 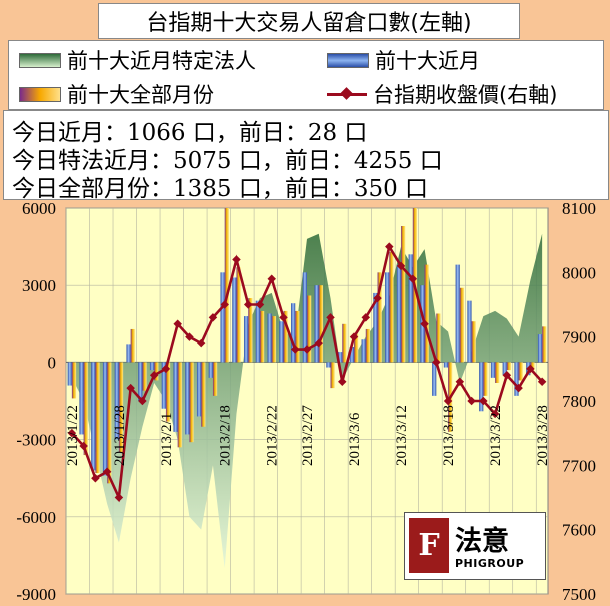 I want to click on logo-mark: F, so click(x=429, y=545).